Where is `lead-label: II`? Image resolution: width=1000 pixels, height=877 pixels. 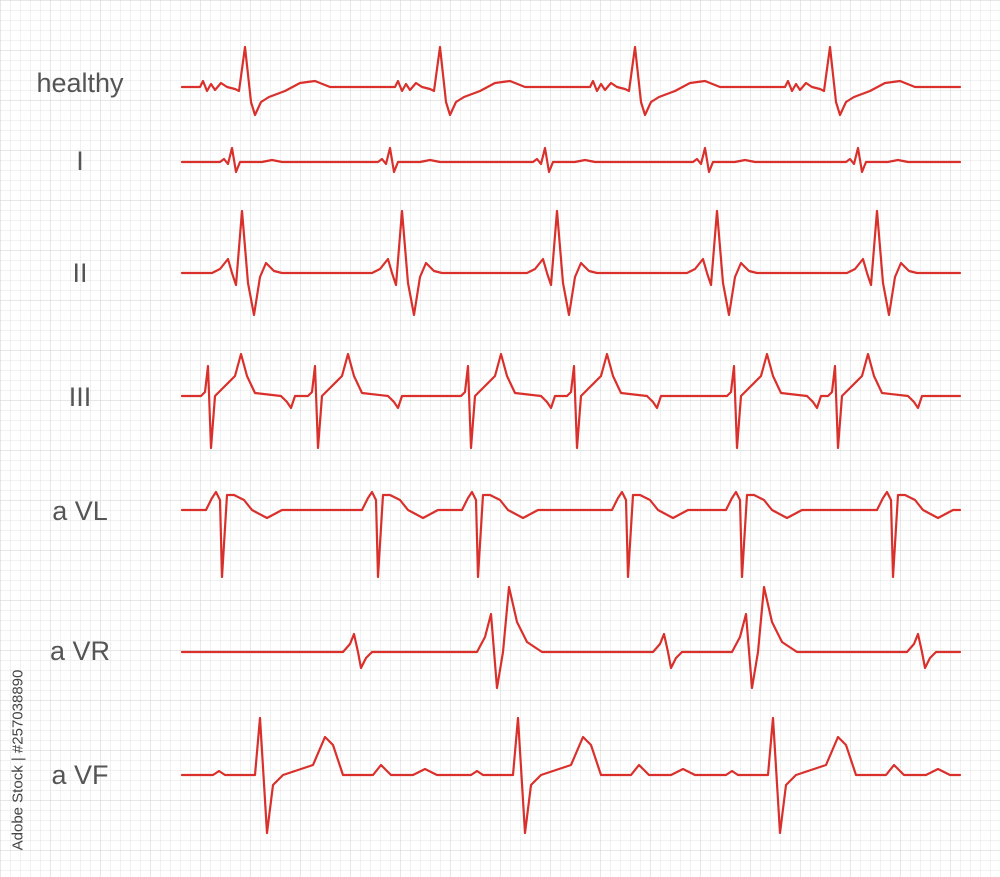
lead-label: II is located at coordinates (80, 273).